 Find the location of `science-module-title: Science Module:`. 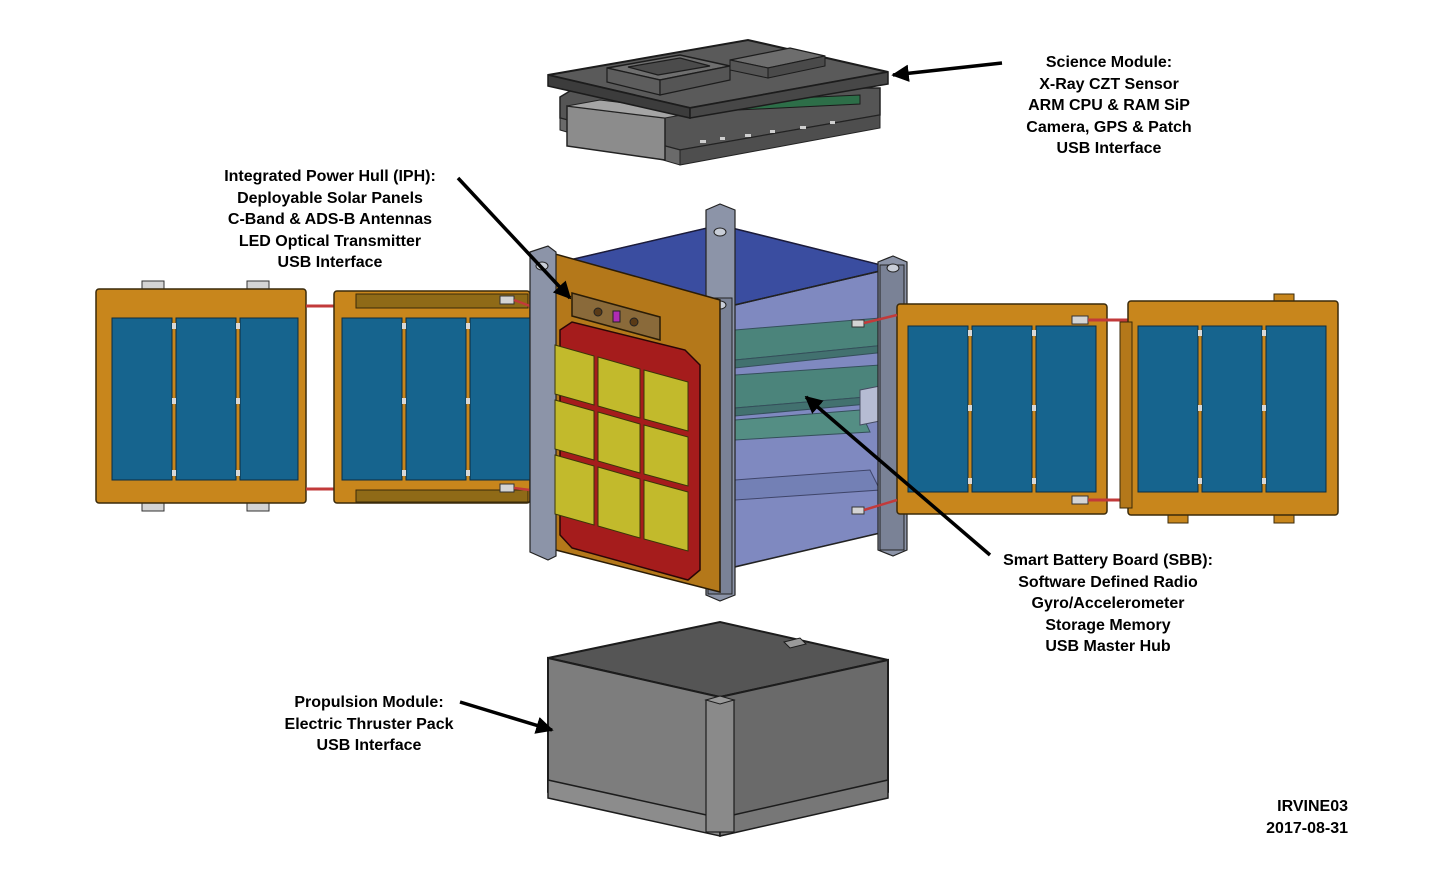

science-module-title: Science Module: is located at coordinates (1109, 62).